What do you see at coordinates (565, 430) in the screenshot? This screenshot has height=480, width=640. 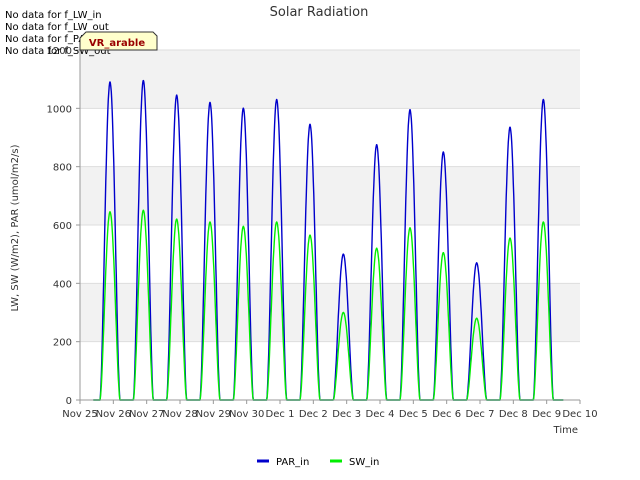 I see `x-axis-title: Time` at bounding box center [565, 430].